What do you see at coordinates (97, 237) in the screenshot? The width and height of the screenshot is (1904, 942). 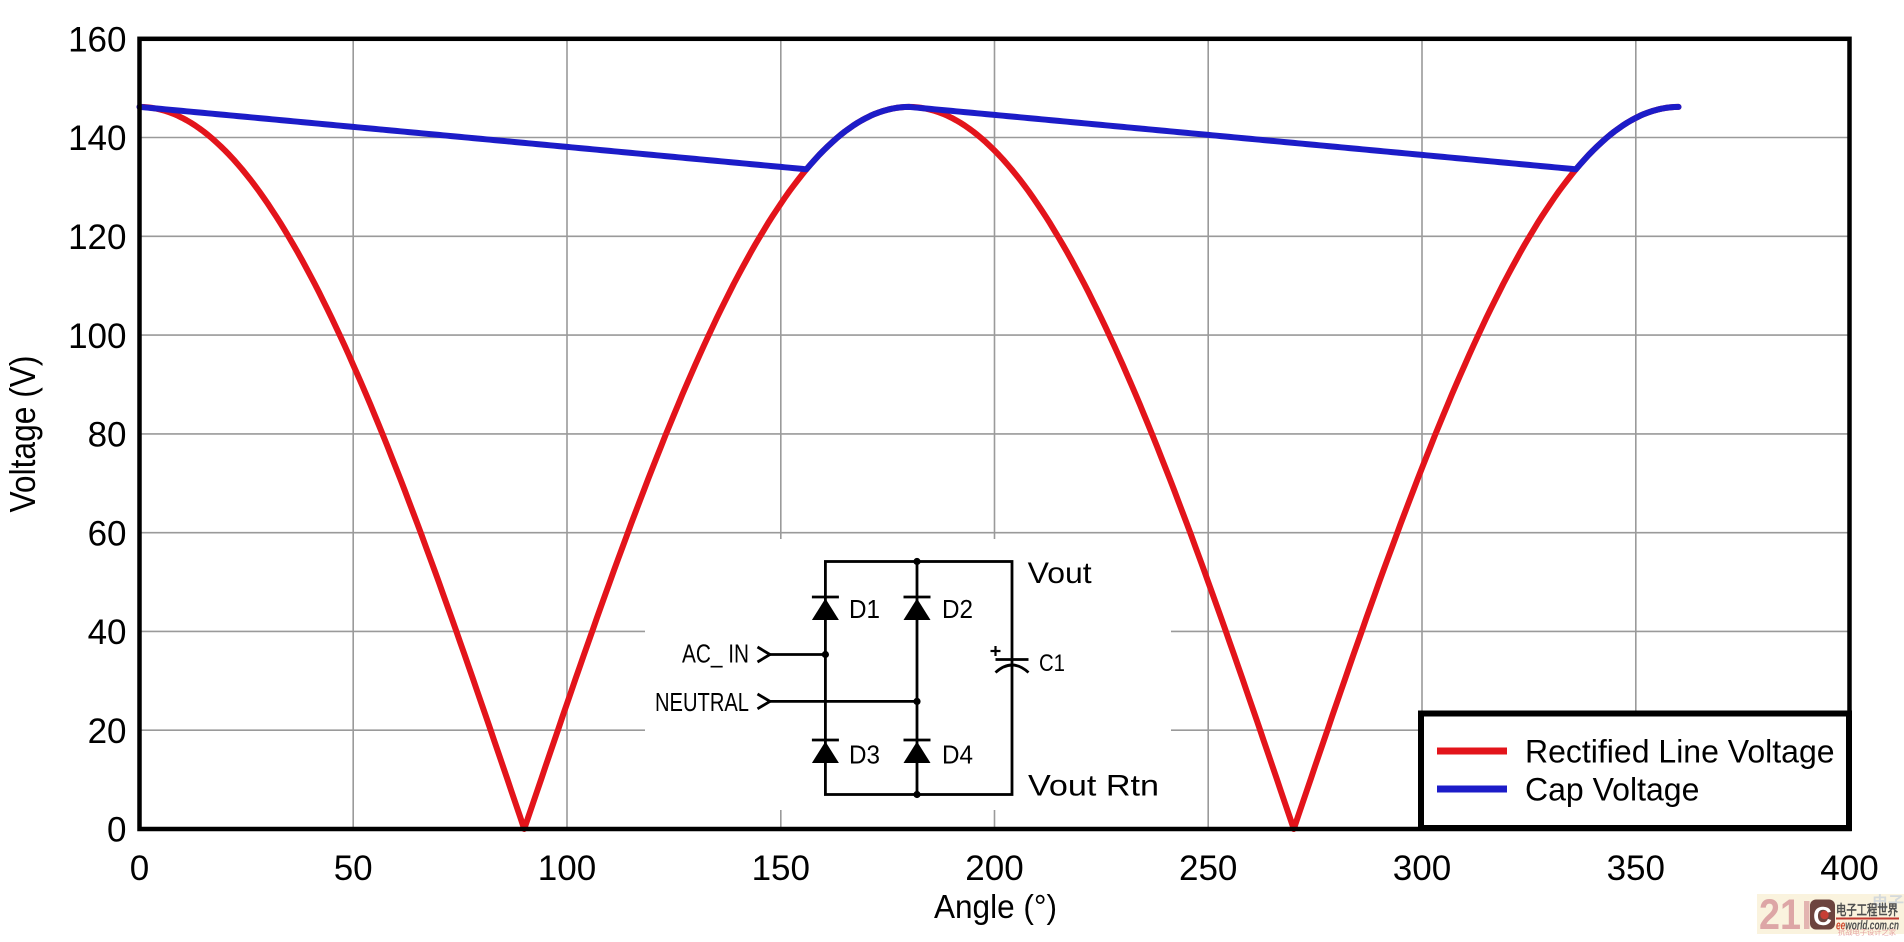 I see `svg-text: 120` at bounding box center [97, 237].